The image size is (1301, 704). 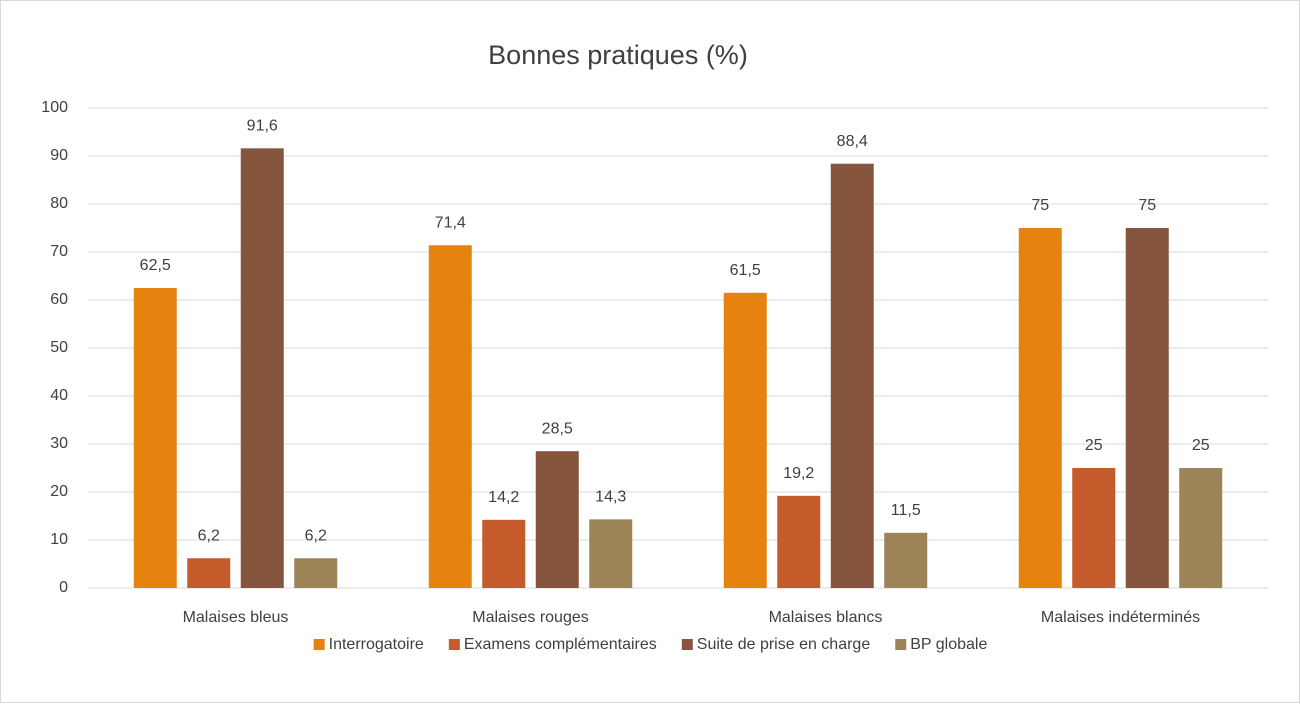 What do you see at coordinates (1120, 617) in the screenshot?
I see `x-tick-label: Malaises indéterminés` at bounding box center [1120, 617].